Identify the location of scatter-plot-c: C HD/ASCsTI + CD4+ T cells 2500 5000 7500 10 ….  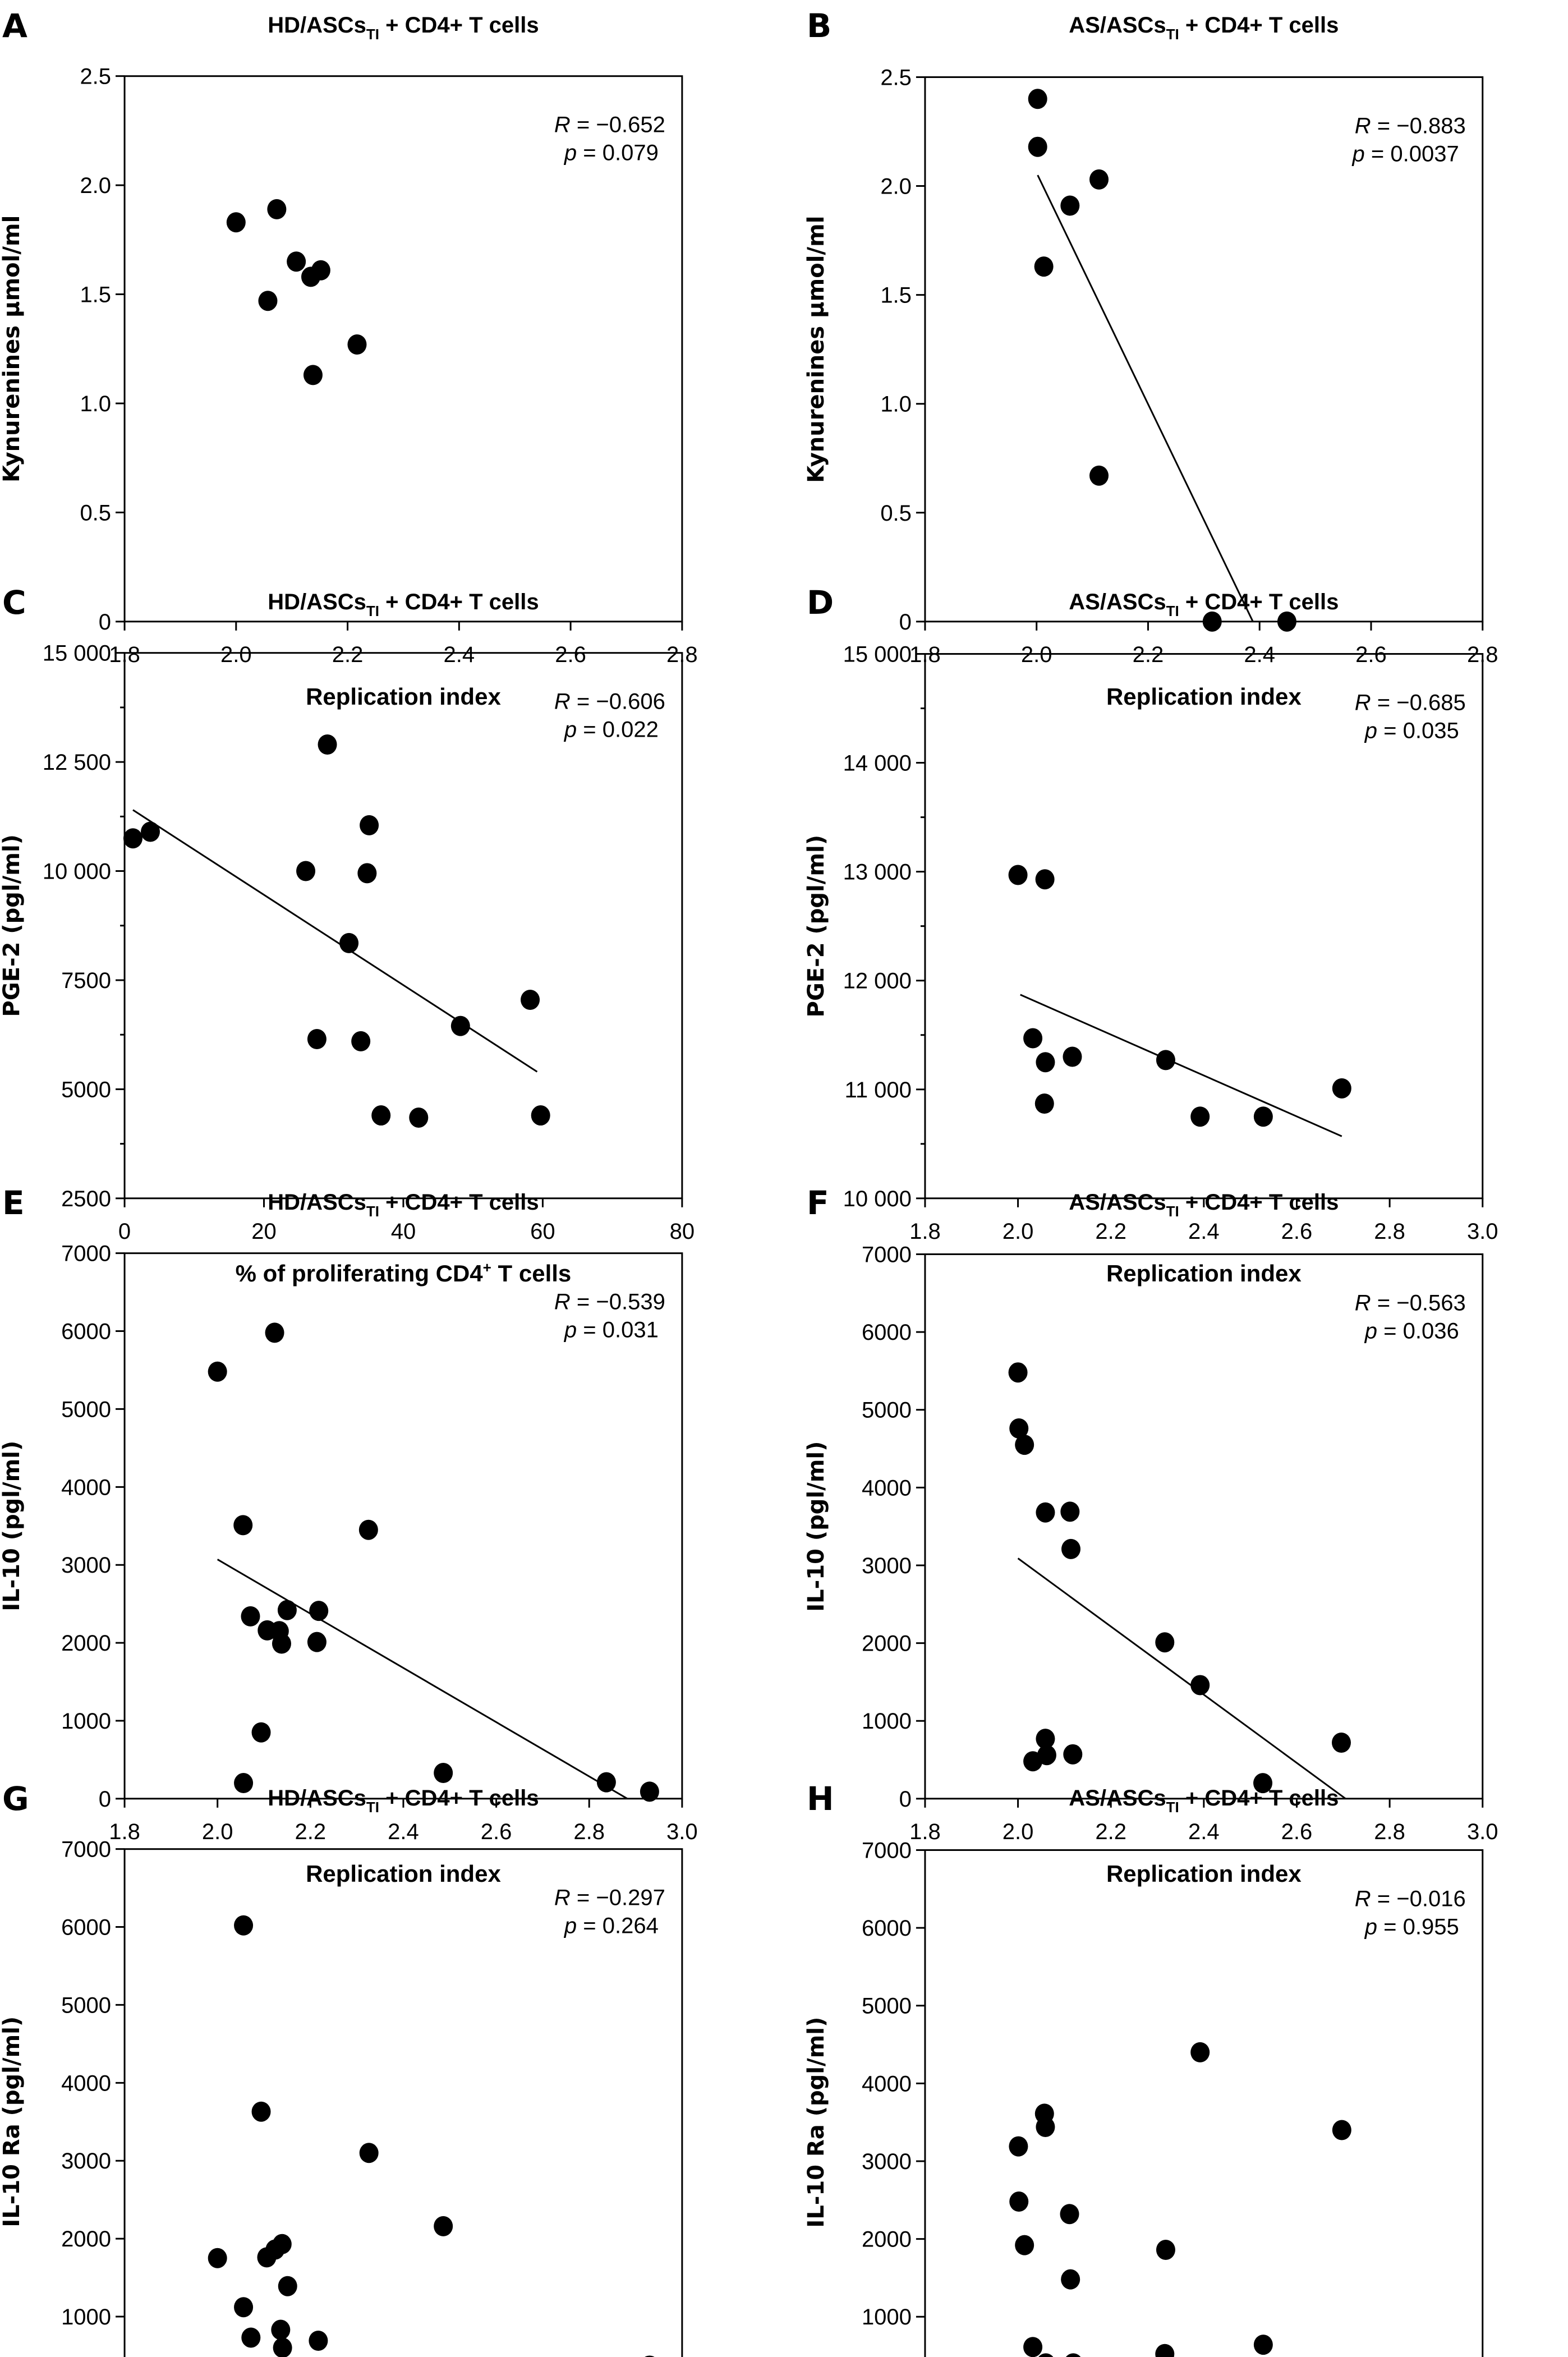
(347, 935).